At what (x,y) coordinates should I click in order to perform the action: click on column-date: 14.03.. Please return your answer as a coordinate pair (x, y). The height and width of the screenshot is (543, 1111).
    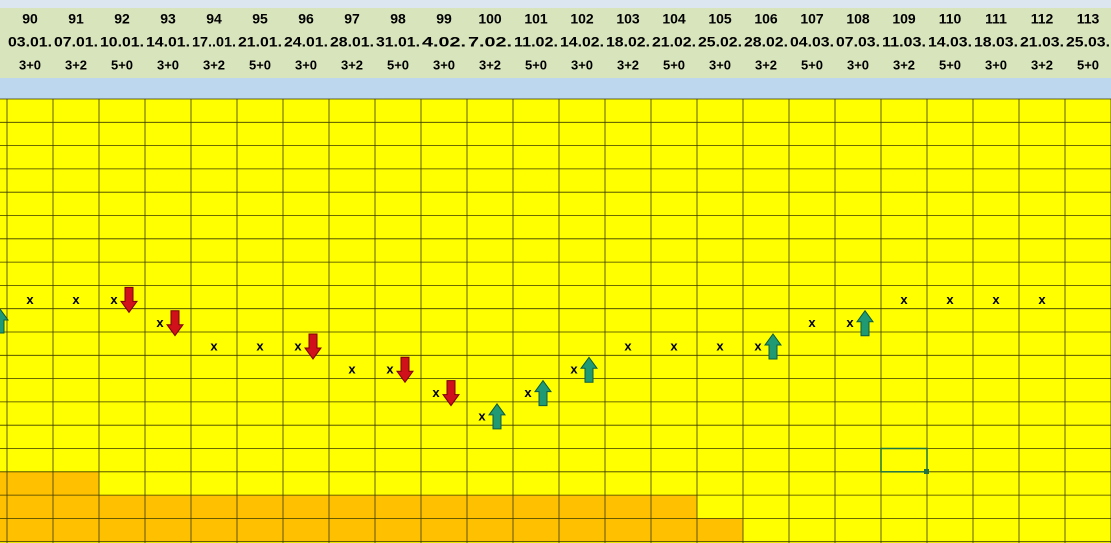
    Looking at the image, I should click on (950, 42).